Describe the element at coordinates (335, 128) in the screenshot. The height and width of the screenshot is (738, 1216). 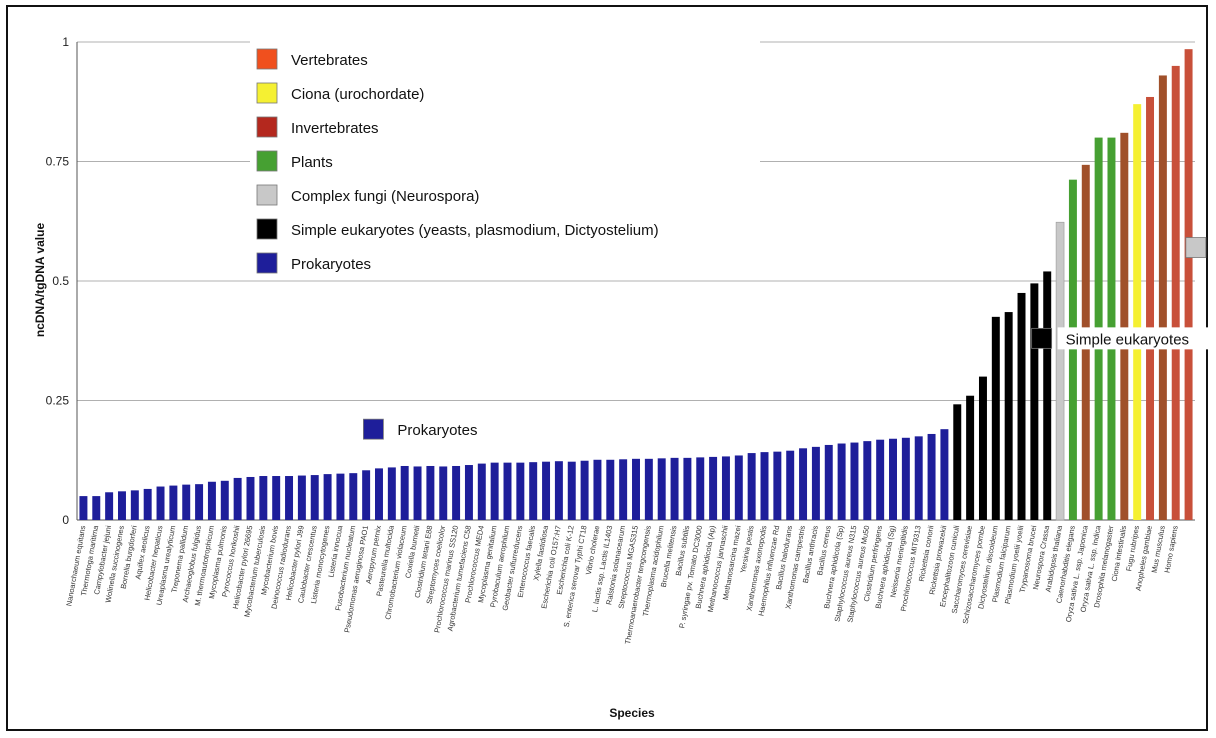
I see `legend-entry: Invertebrates` at that location.